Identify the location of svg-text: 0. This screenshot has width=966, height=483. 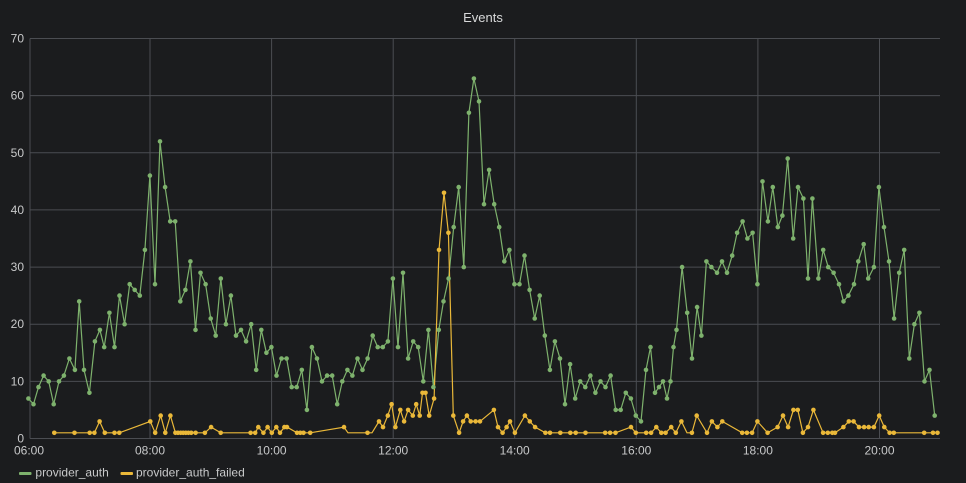
(20, 439).